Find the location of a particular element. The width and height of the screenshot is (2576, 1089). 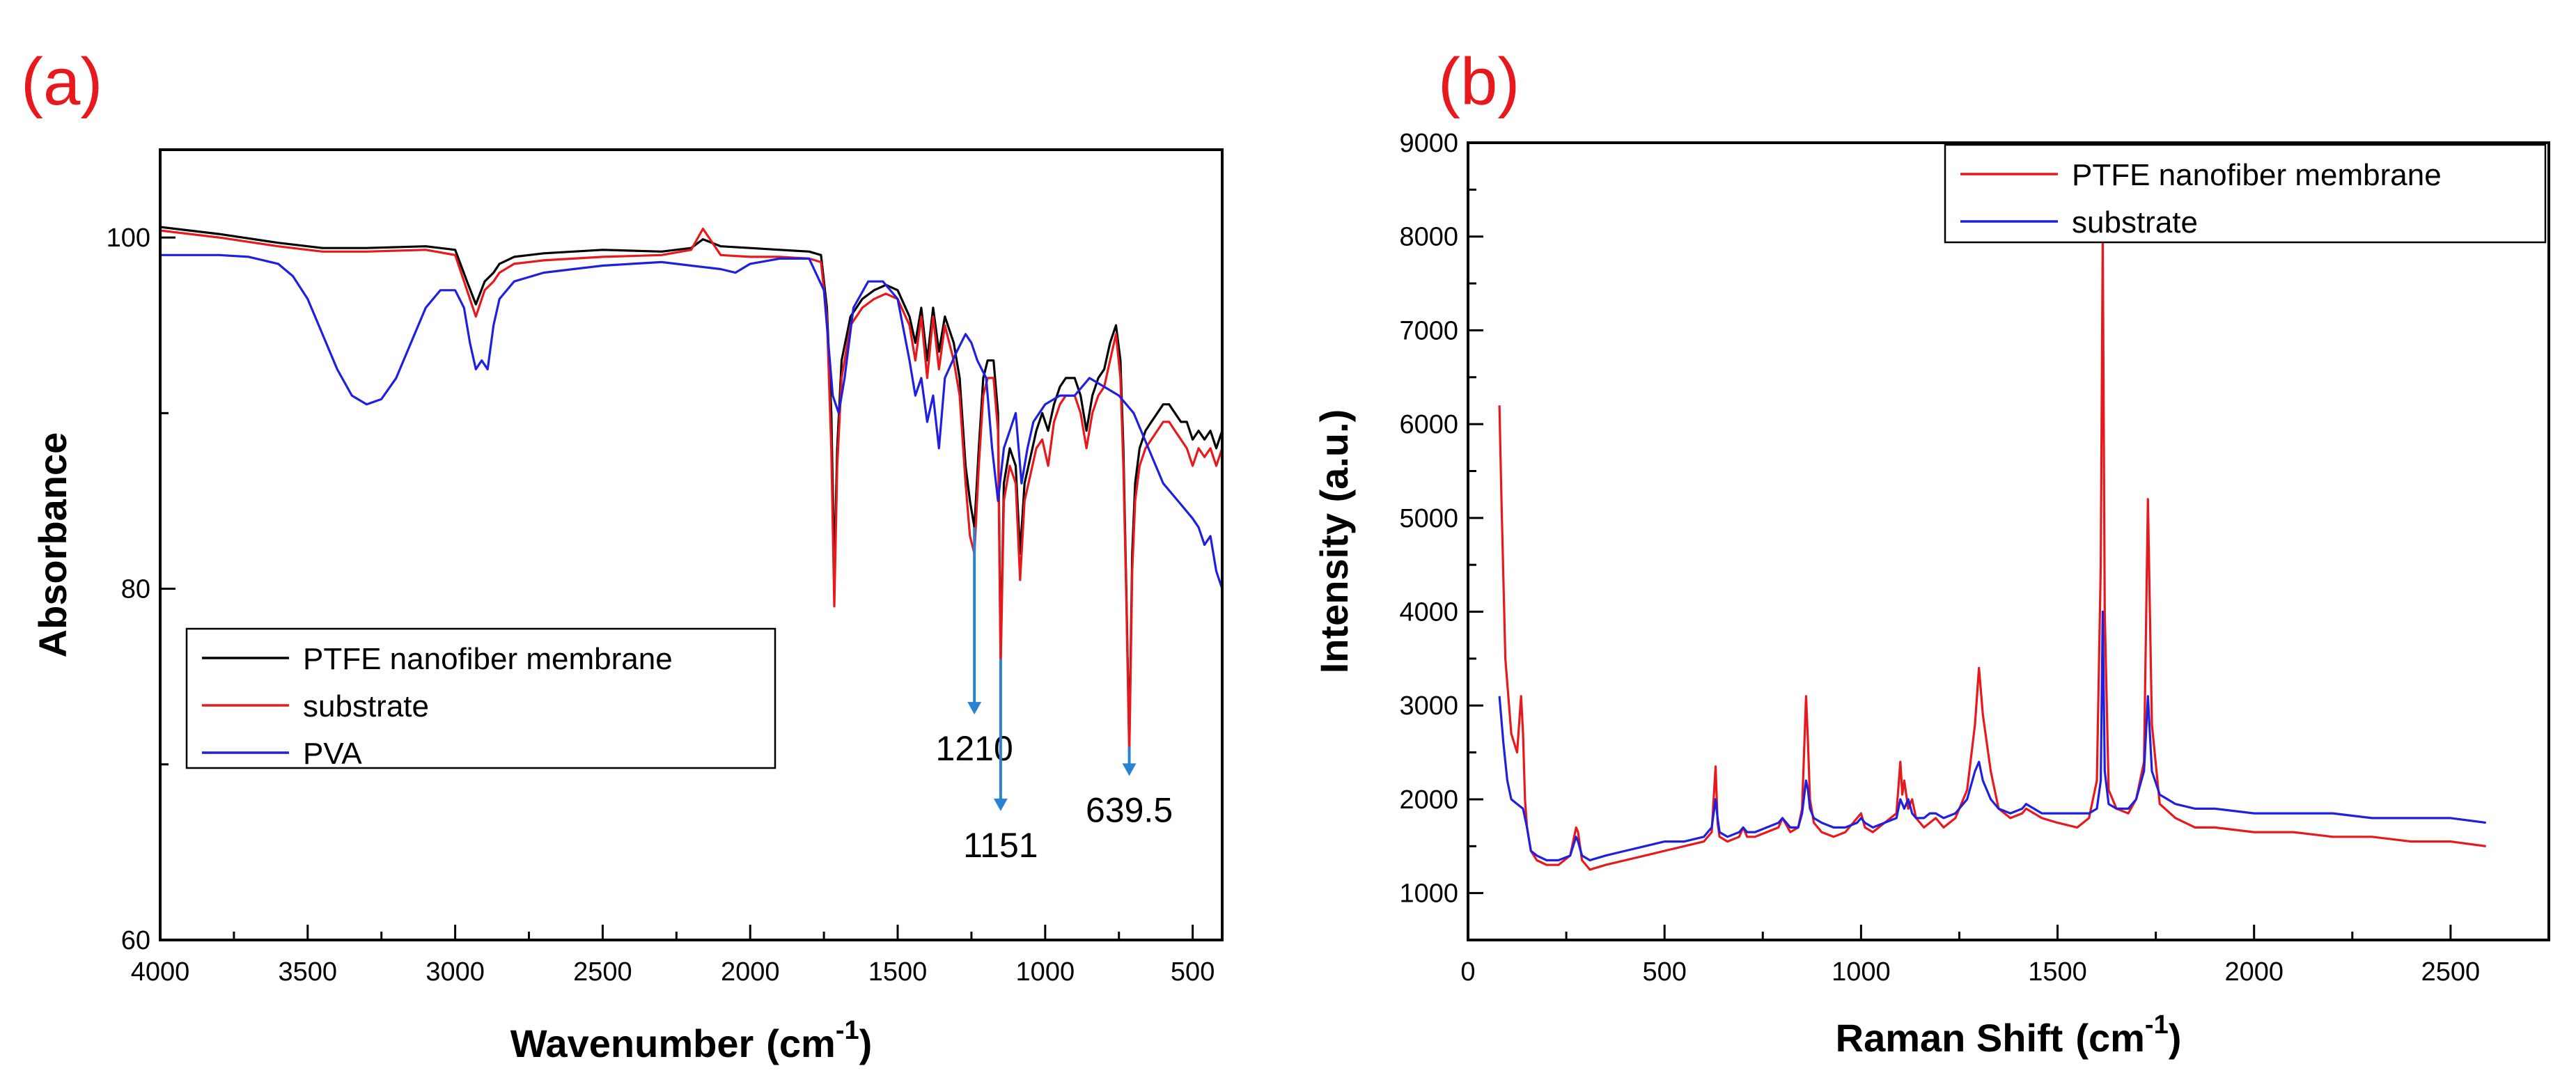

y-tick-label: 9000 is located at coordinates (1428, 143).